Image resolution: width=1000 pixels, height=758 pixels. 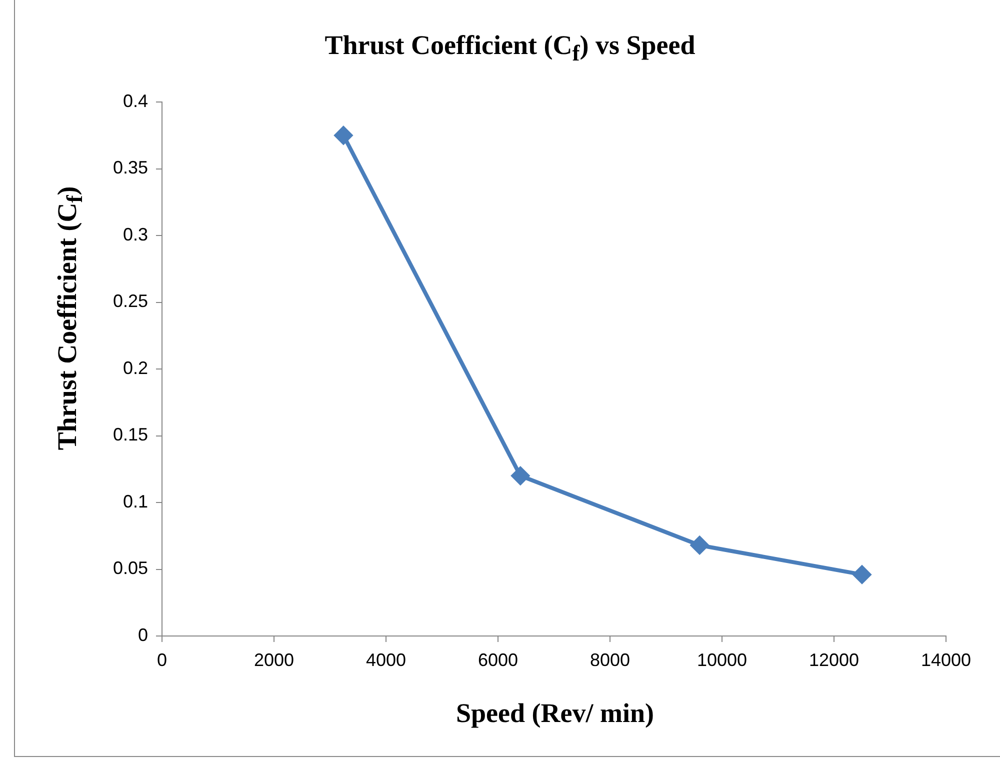 I want to click on x-tick-label: 14000, so click(x=946, y=660).